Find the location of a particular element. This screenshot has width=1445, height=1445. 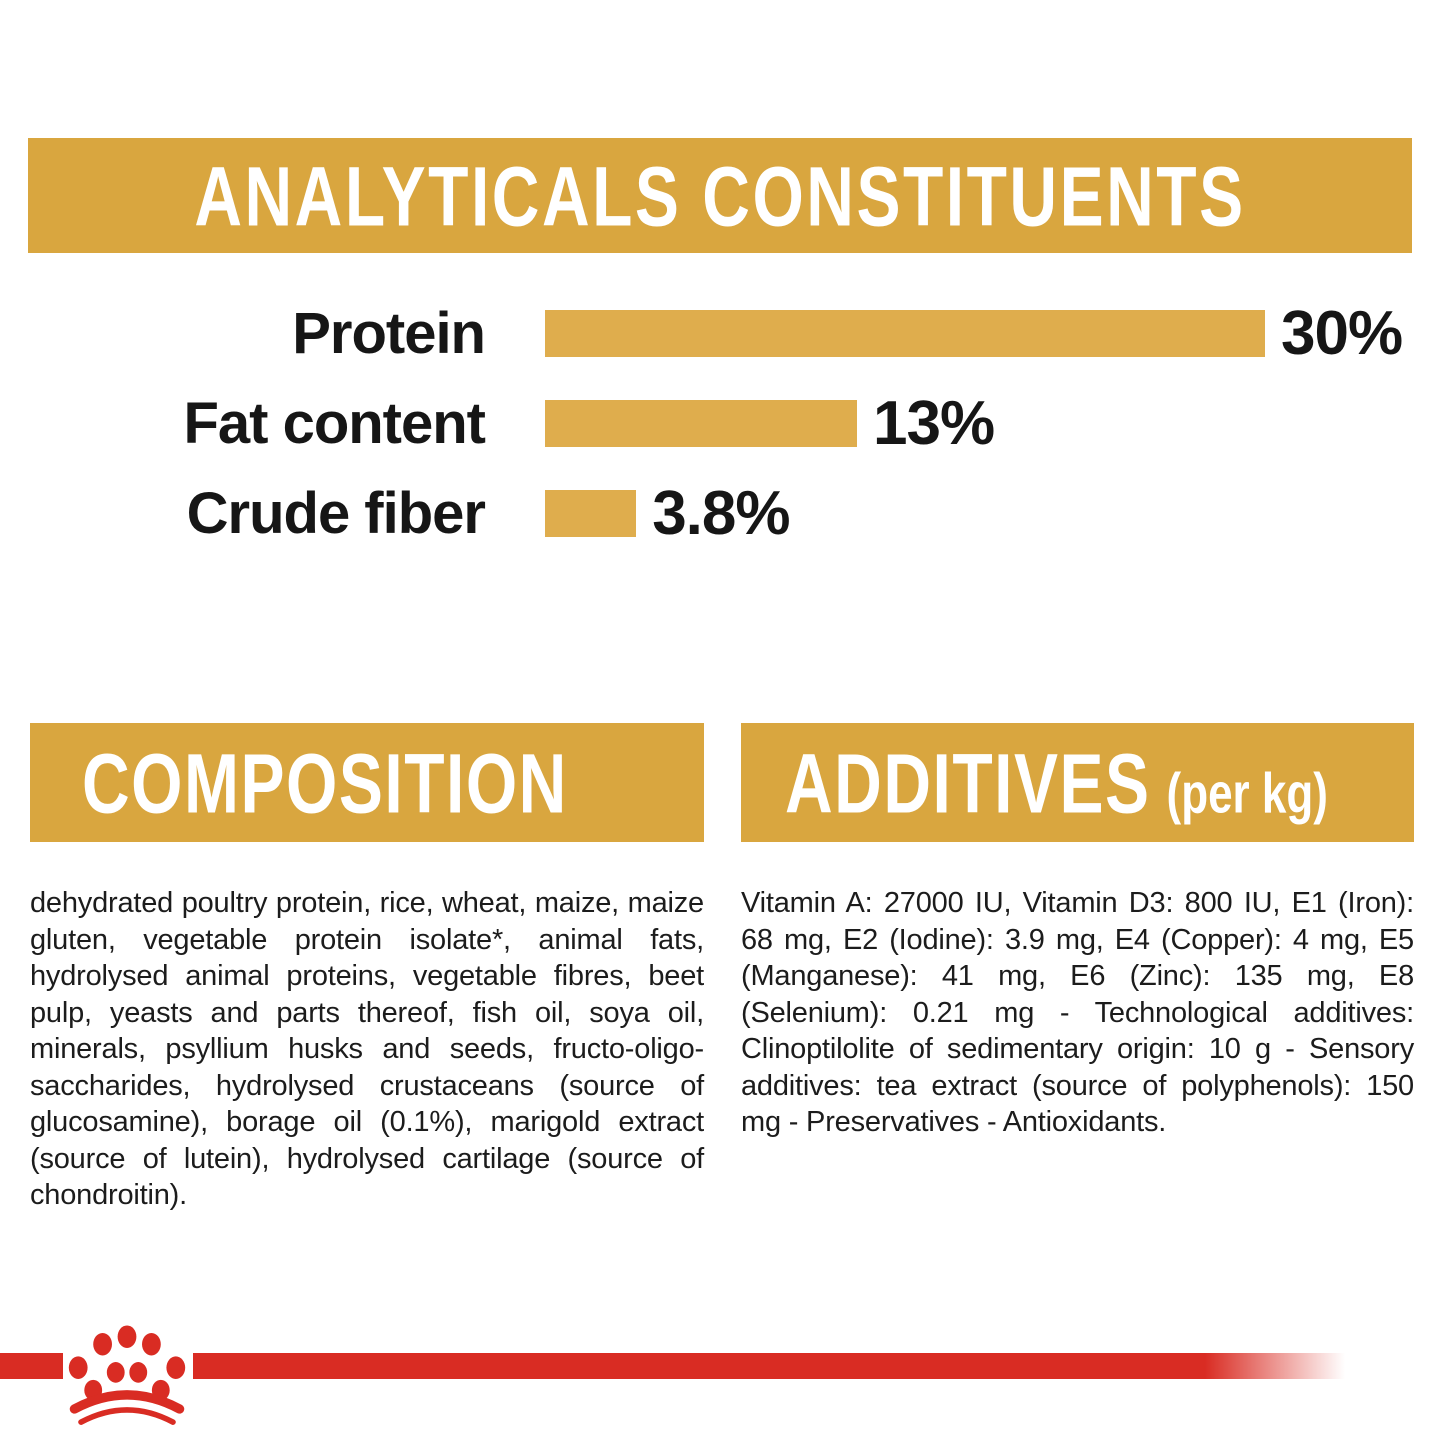

chart-bar-protein is located at coordinates (905, 333).